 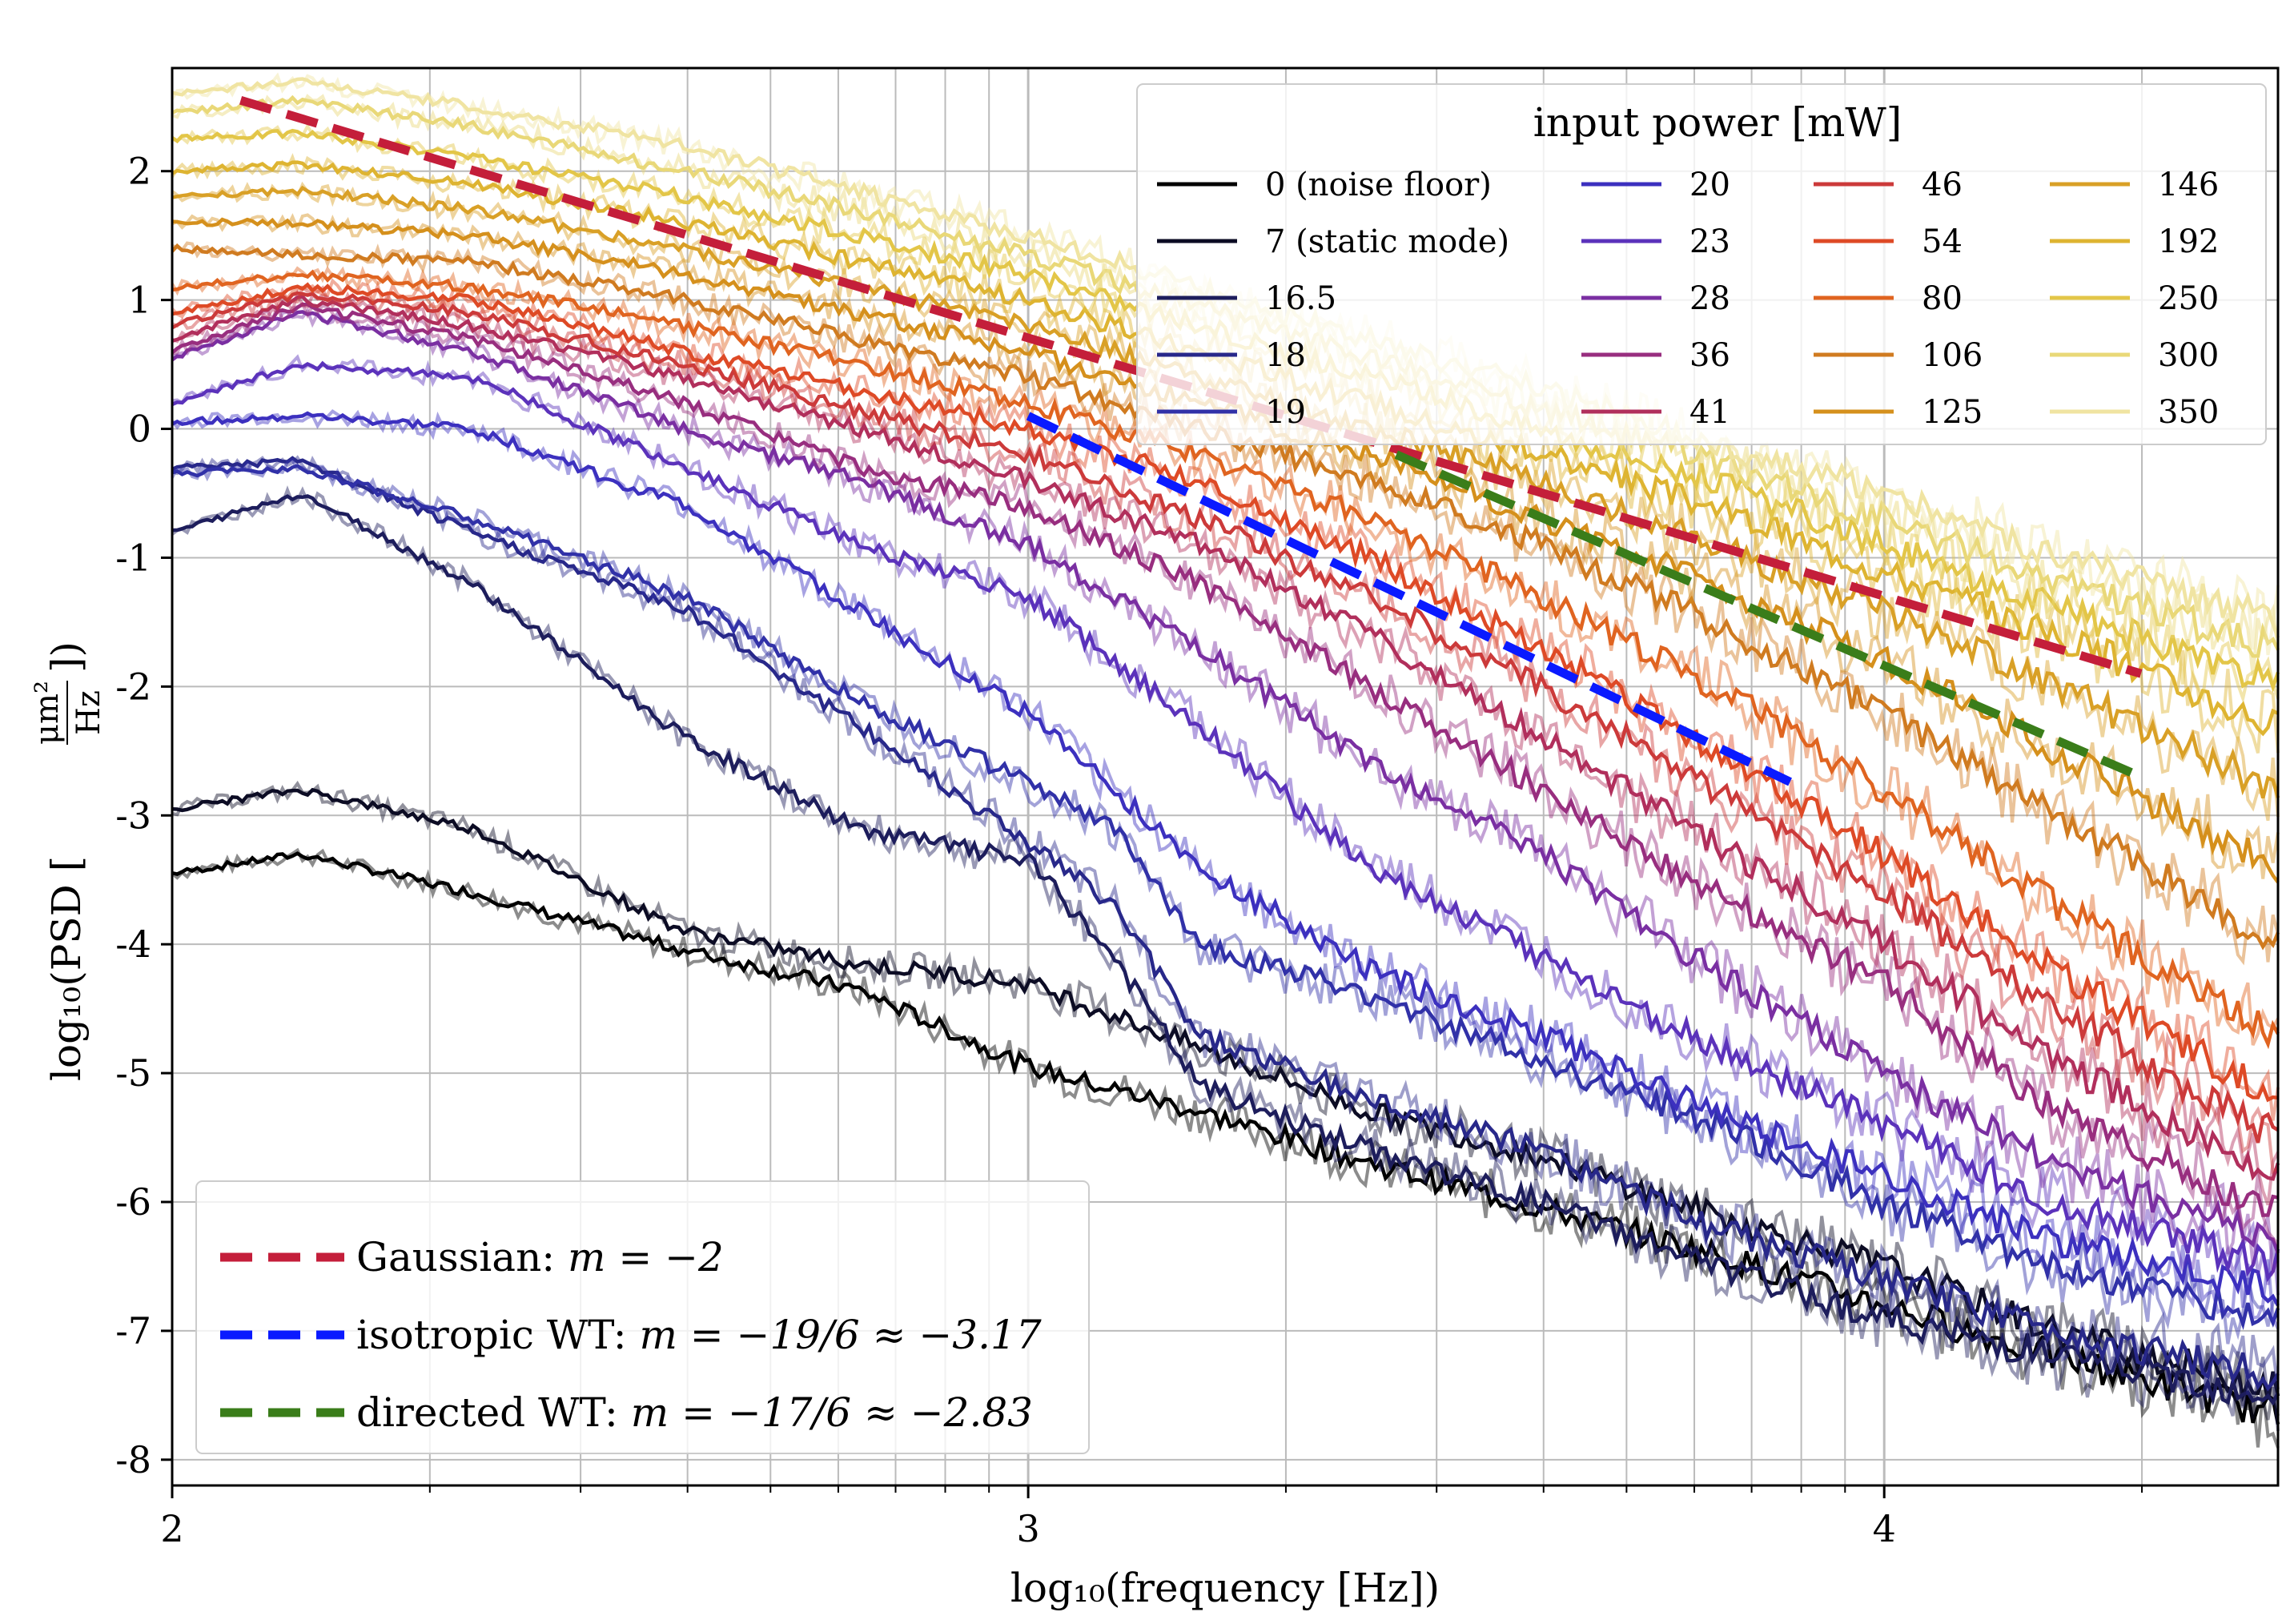 What do you see at coordinates (133, 1073) in the screenshot?
I see `y-tick-label: -5` at bounding box center [133, 1073].